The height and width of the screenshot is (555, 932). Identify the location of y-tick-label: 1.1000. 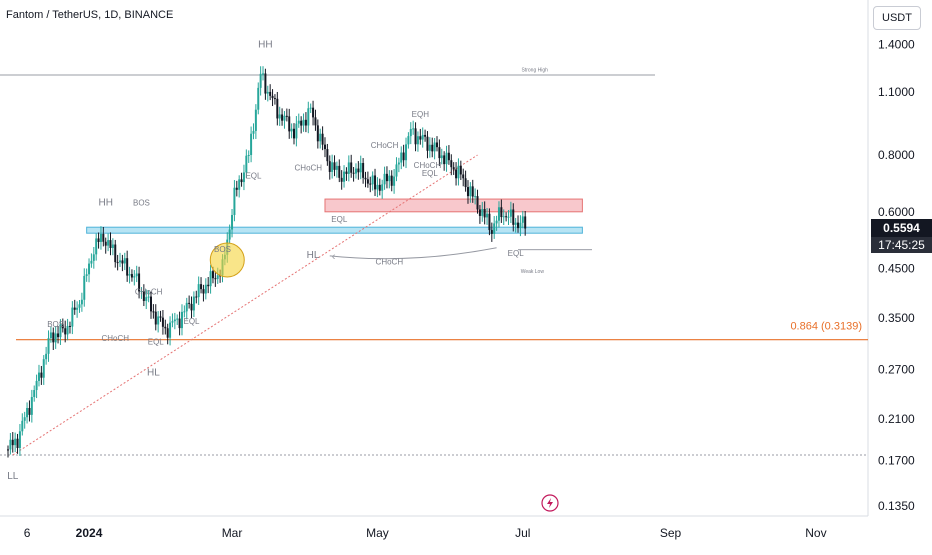
(896, 92).